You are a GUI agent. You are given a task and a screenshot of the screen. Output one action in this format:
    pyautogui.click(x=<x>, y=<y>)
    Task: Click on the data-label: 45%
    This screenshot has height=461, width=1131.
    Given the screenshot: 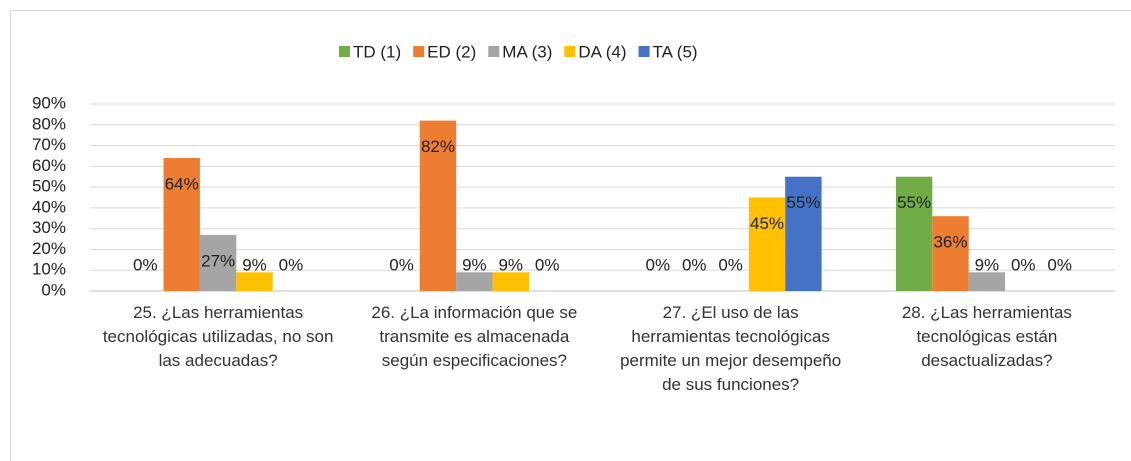 What is the action you would take?
    pyautogui.click(x=767, y=223)
    